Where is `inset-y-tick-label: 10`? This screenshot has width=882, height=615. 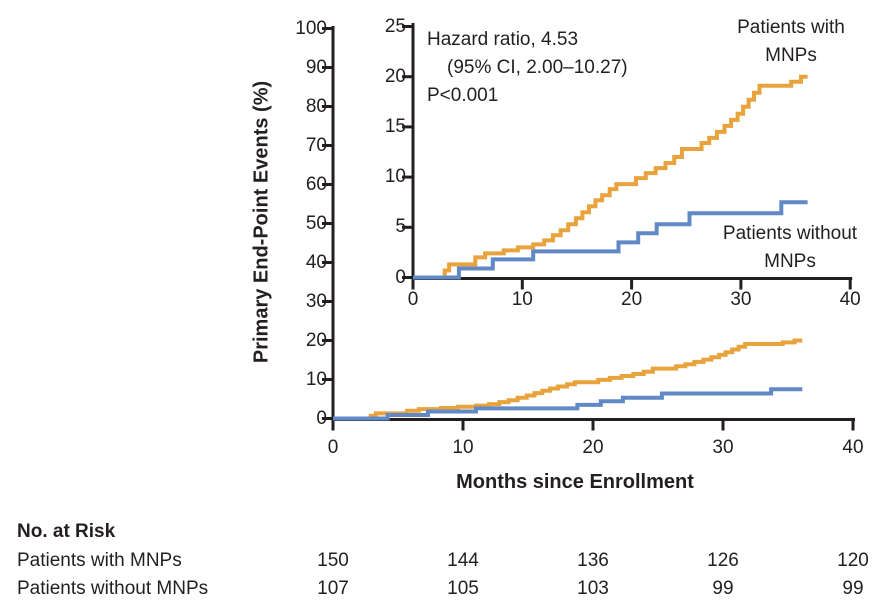
inset-y-tick-label: 10 is located at coordinates (395, 177).